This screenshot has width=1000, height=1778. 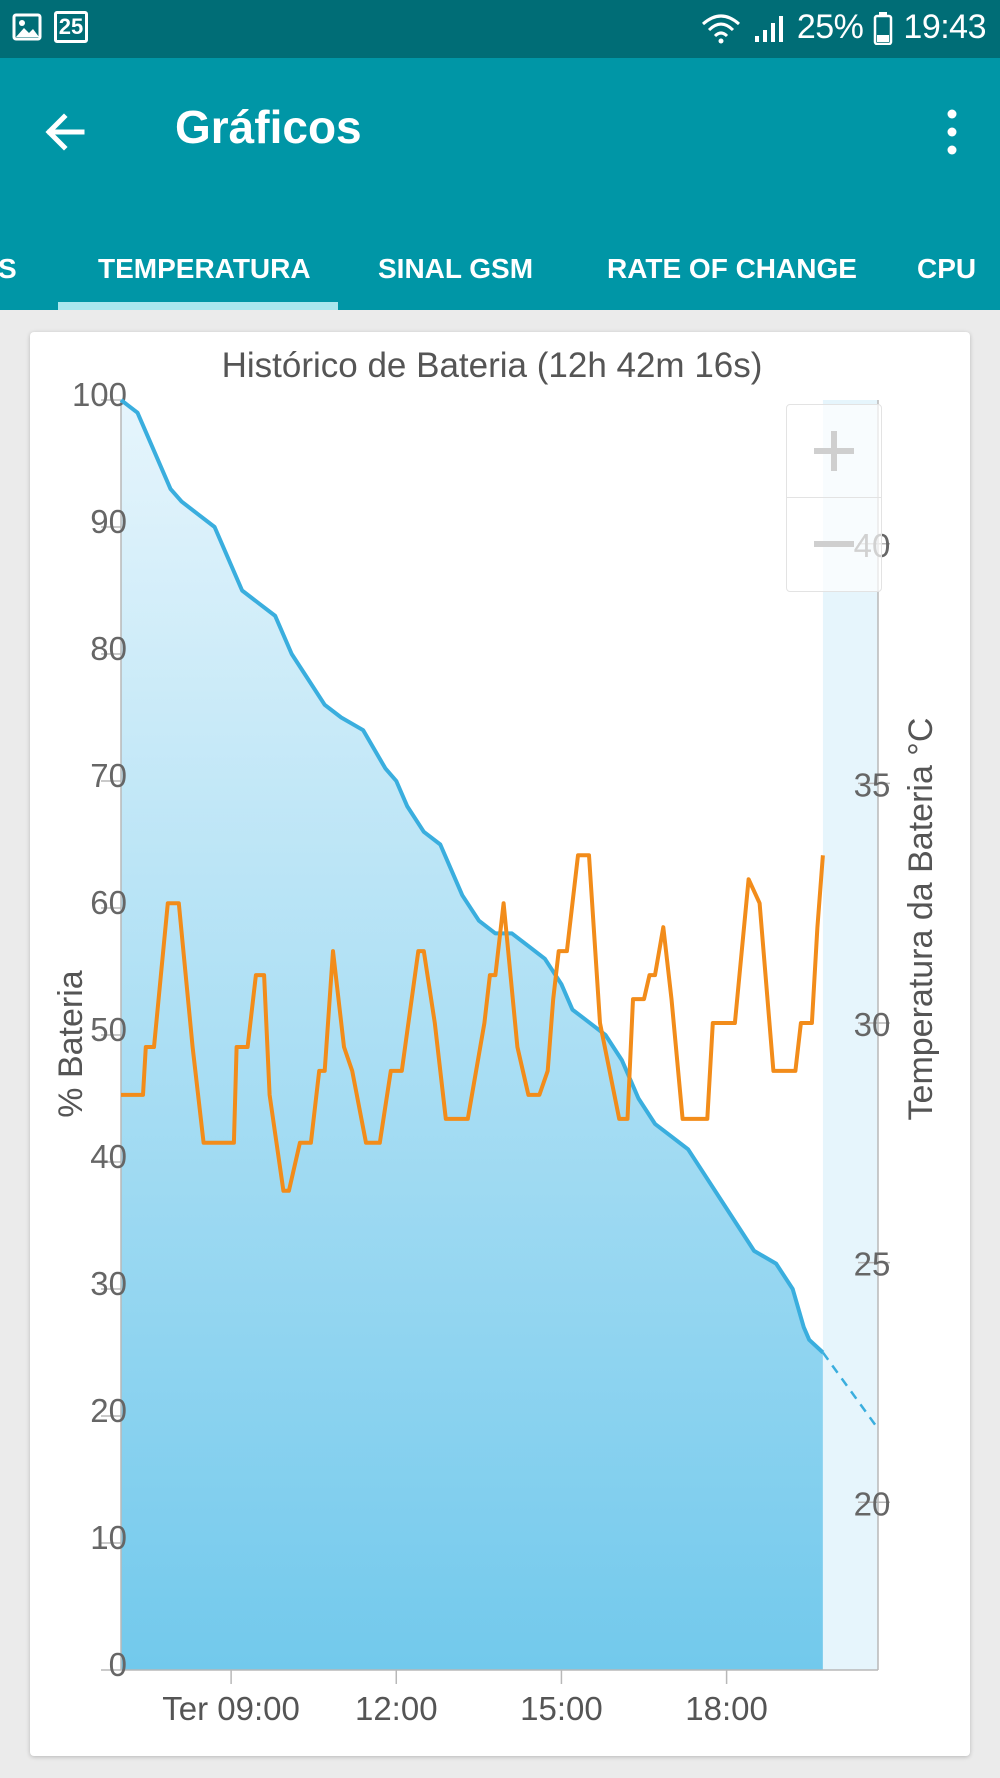 What do you see at coordinates (720, 28) in the screenshot?
I see `wifi-icon` at bounding box center [720, 28].